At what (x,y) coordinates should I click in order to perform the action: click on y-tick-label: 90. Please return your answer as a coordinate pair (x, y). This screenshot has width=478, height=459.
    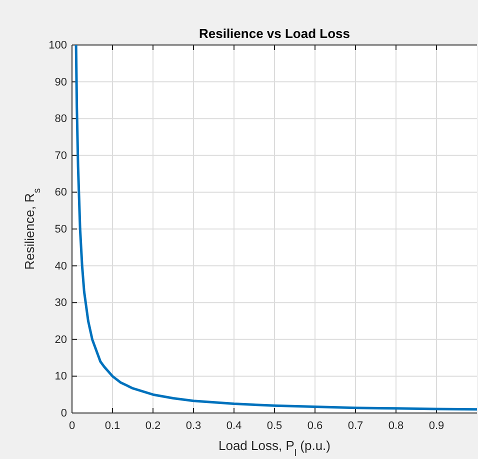
    Looking at the image, I should click on (60, 82).